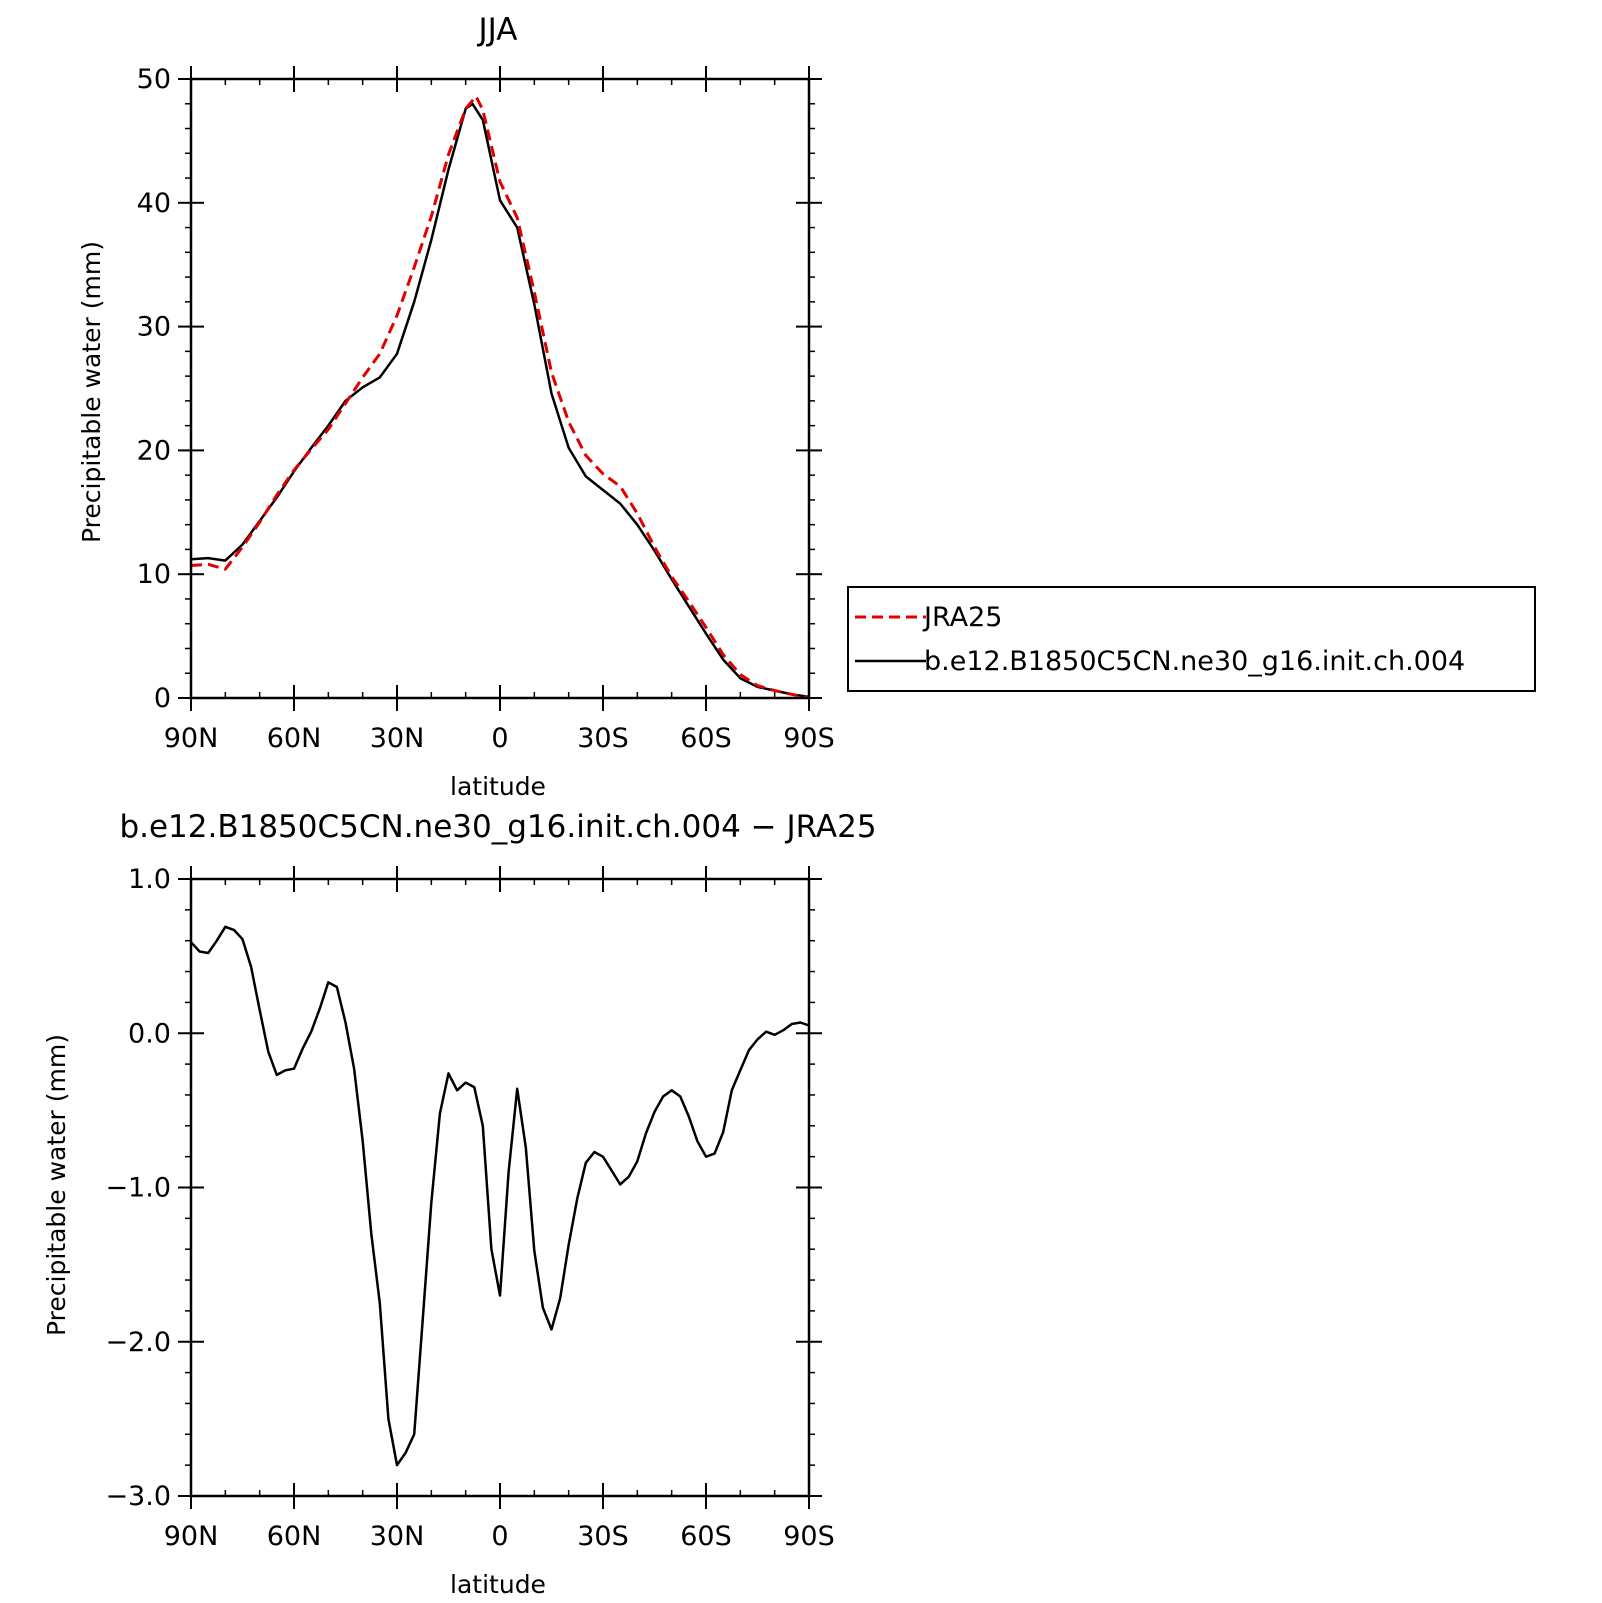 The height and width of the screenshot is (1603, 1602). What do you see at coordinates (154, 450) in the screenshot?
I see `top-y-tick-label: 20` at bounding box center [154, 450].